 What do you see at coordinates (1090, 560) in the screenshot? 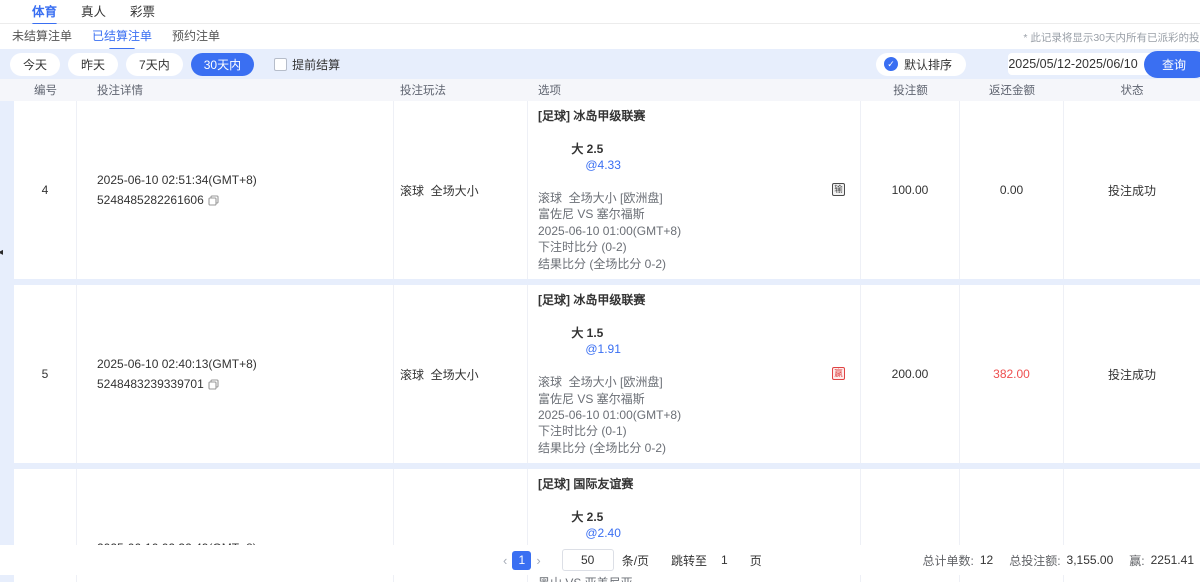
I see `total-bet-value: 3,155.00` at bounding box center [1090, 560].